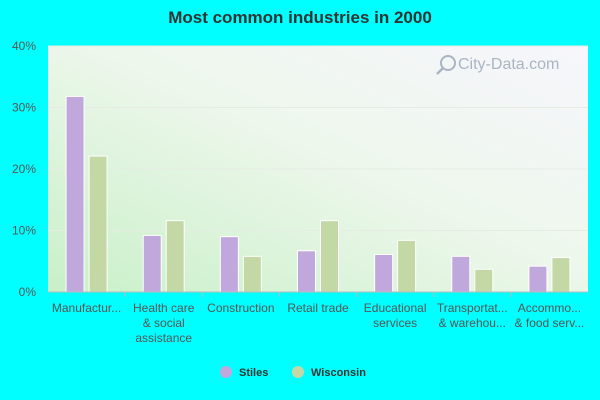 This screenshot has height=400, width=600. I want to click on x-tick-label-line: Construction, so click(240, 308).